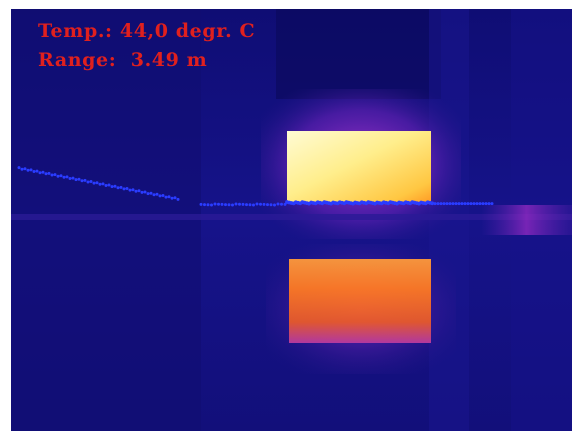  What do you see at coordinates (360, 301) in the screenshot?
I see `reflection-region` at bounding box center [360, 301].